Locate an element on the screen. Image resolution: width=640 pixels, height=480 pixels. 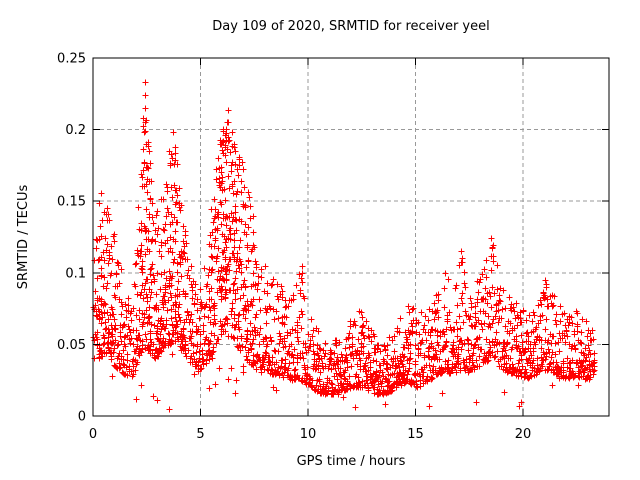
x-axis-label: GPS time / hours is located at coordinates (351, 461).